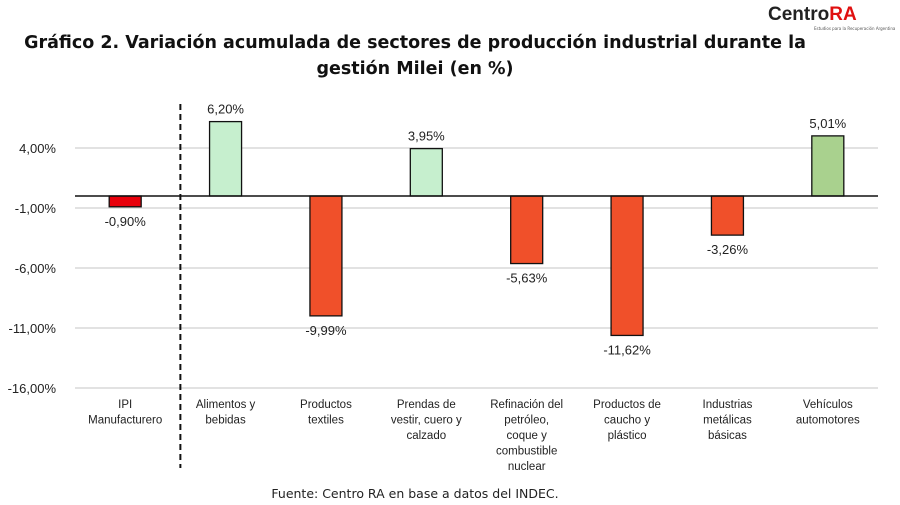 This screenshot has width=900, height=505. What do you see at coordinates (727, 421) in the screenshot?
I see `x-tick-label: metálicas` at bounding box center [727, 421].